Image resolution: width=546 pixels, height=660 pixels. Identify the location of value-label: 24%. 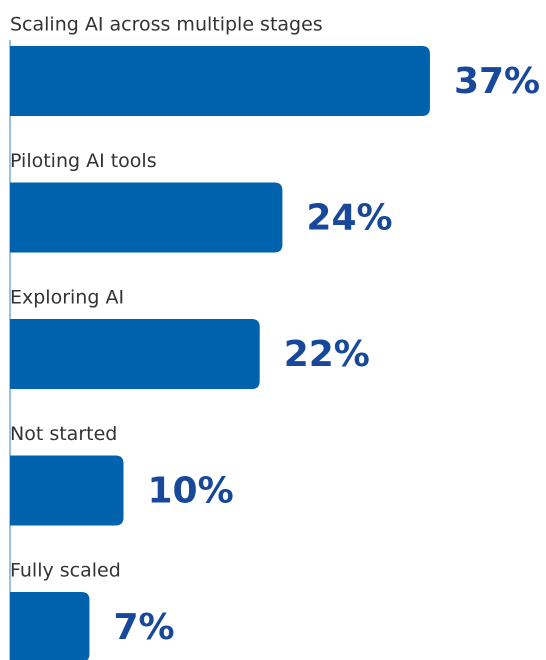
(349, 218).